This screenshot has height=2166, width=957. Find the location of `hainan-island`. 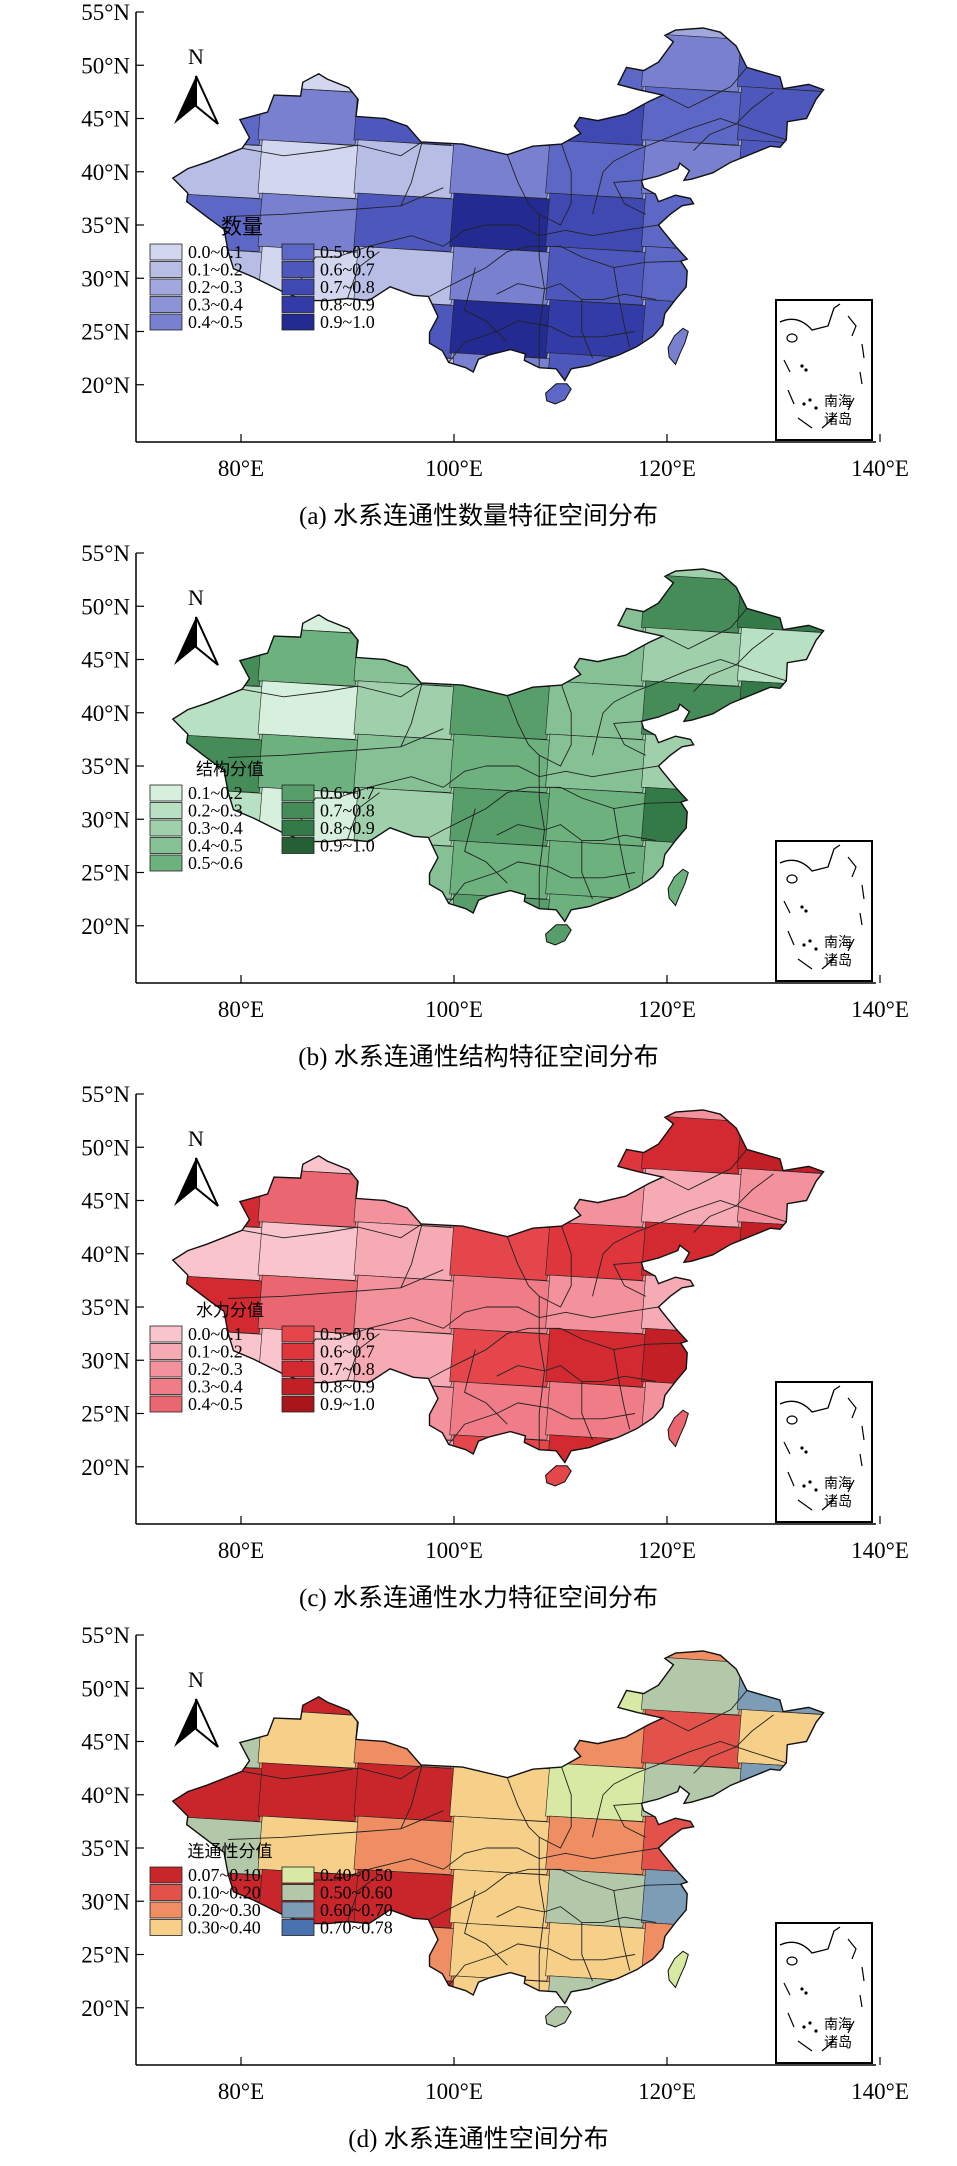

hainan-island is located at coordinates (558, 2017).